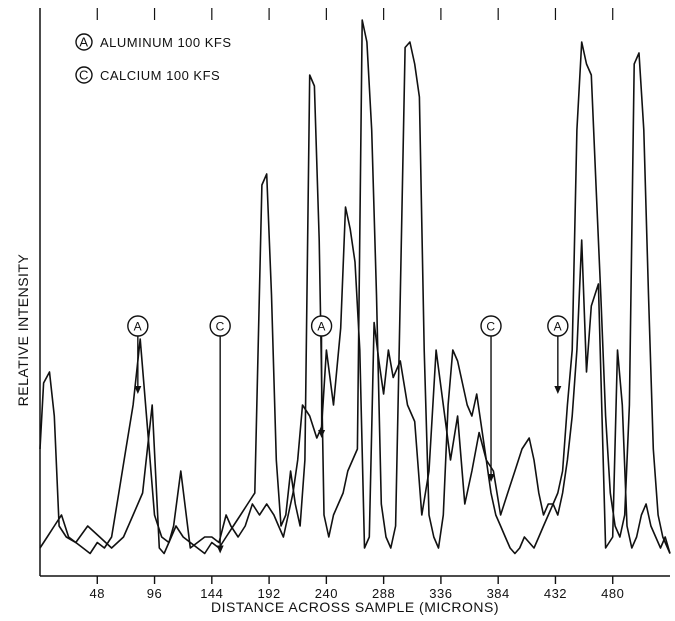 The height and width of the screenshot is (621, 675). Describe the element at coordinates (154, 593) in the screenshot. I see `x-tick-label: 96` at that location.